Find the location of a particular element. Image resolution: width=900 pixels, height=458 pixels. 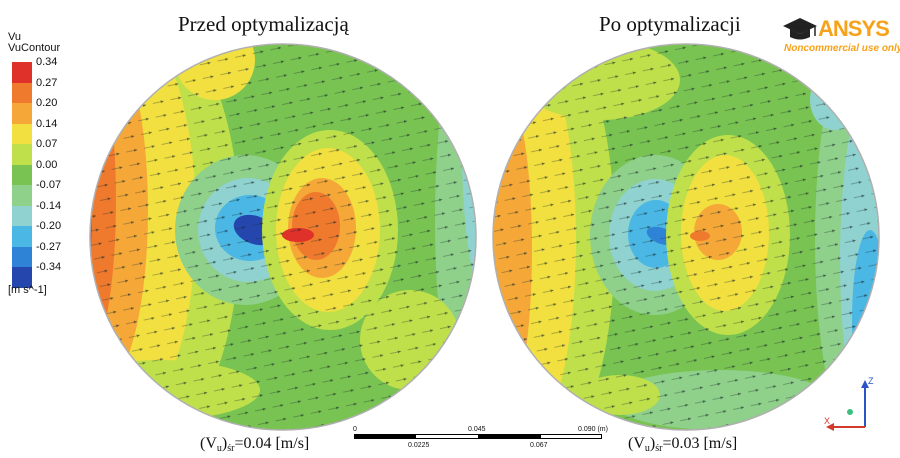

legend-tick-label: 0.14 is located at coordinates (47, 123).